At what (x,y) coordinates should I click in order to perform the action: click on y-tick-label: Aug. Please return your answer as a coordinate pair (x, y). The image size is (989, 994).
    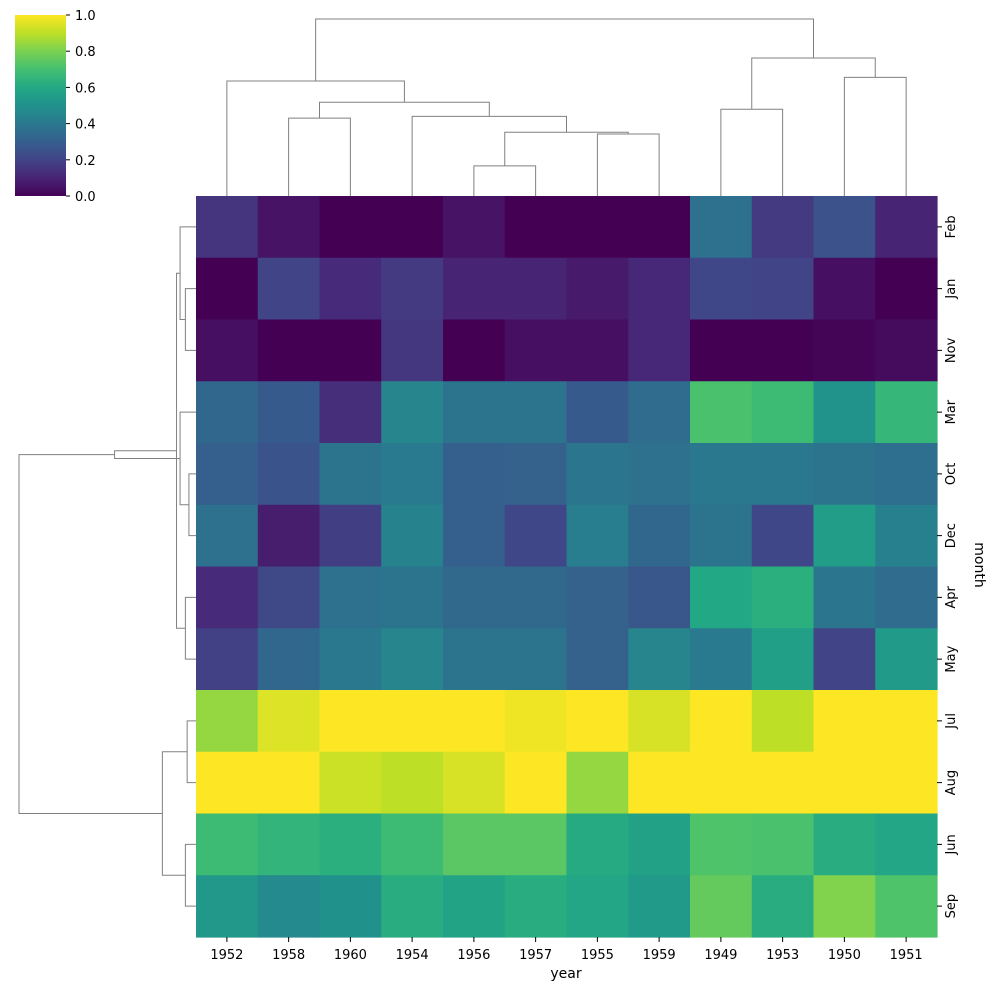
    Looking at the image, I should click on (951, 782).